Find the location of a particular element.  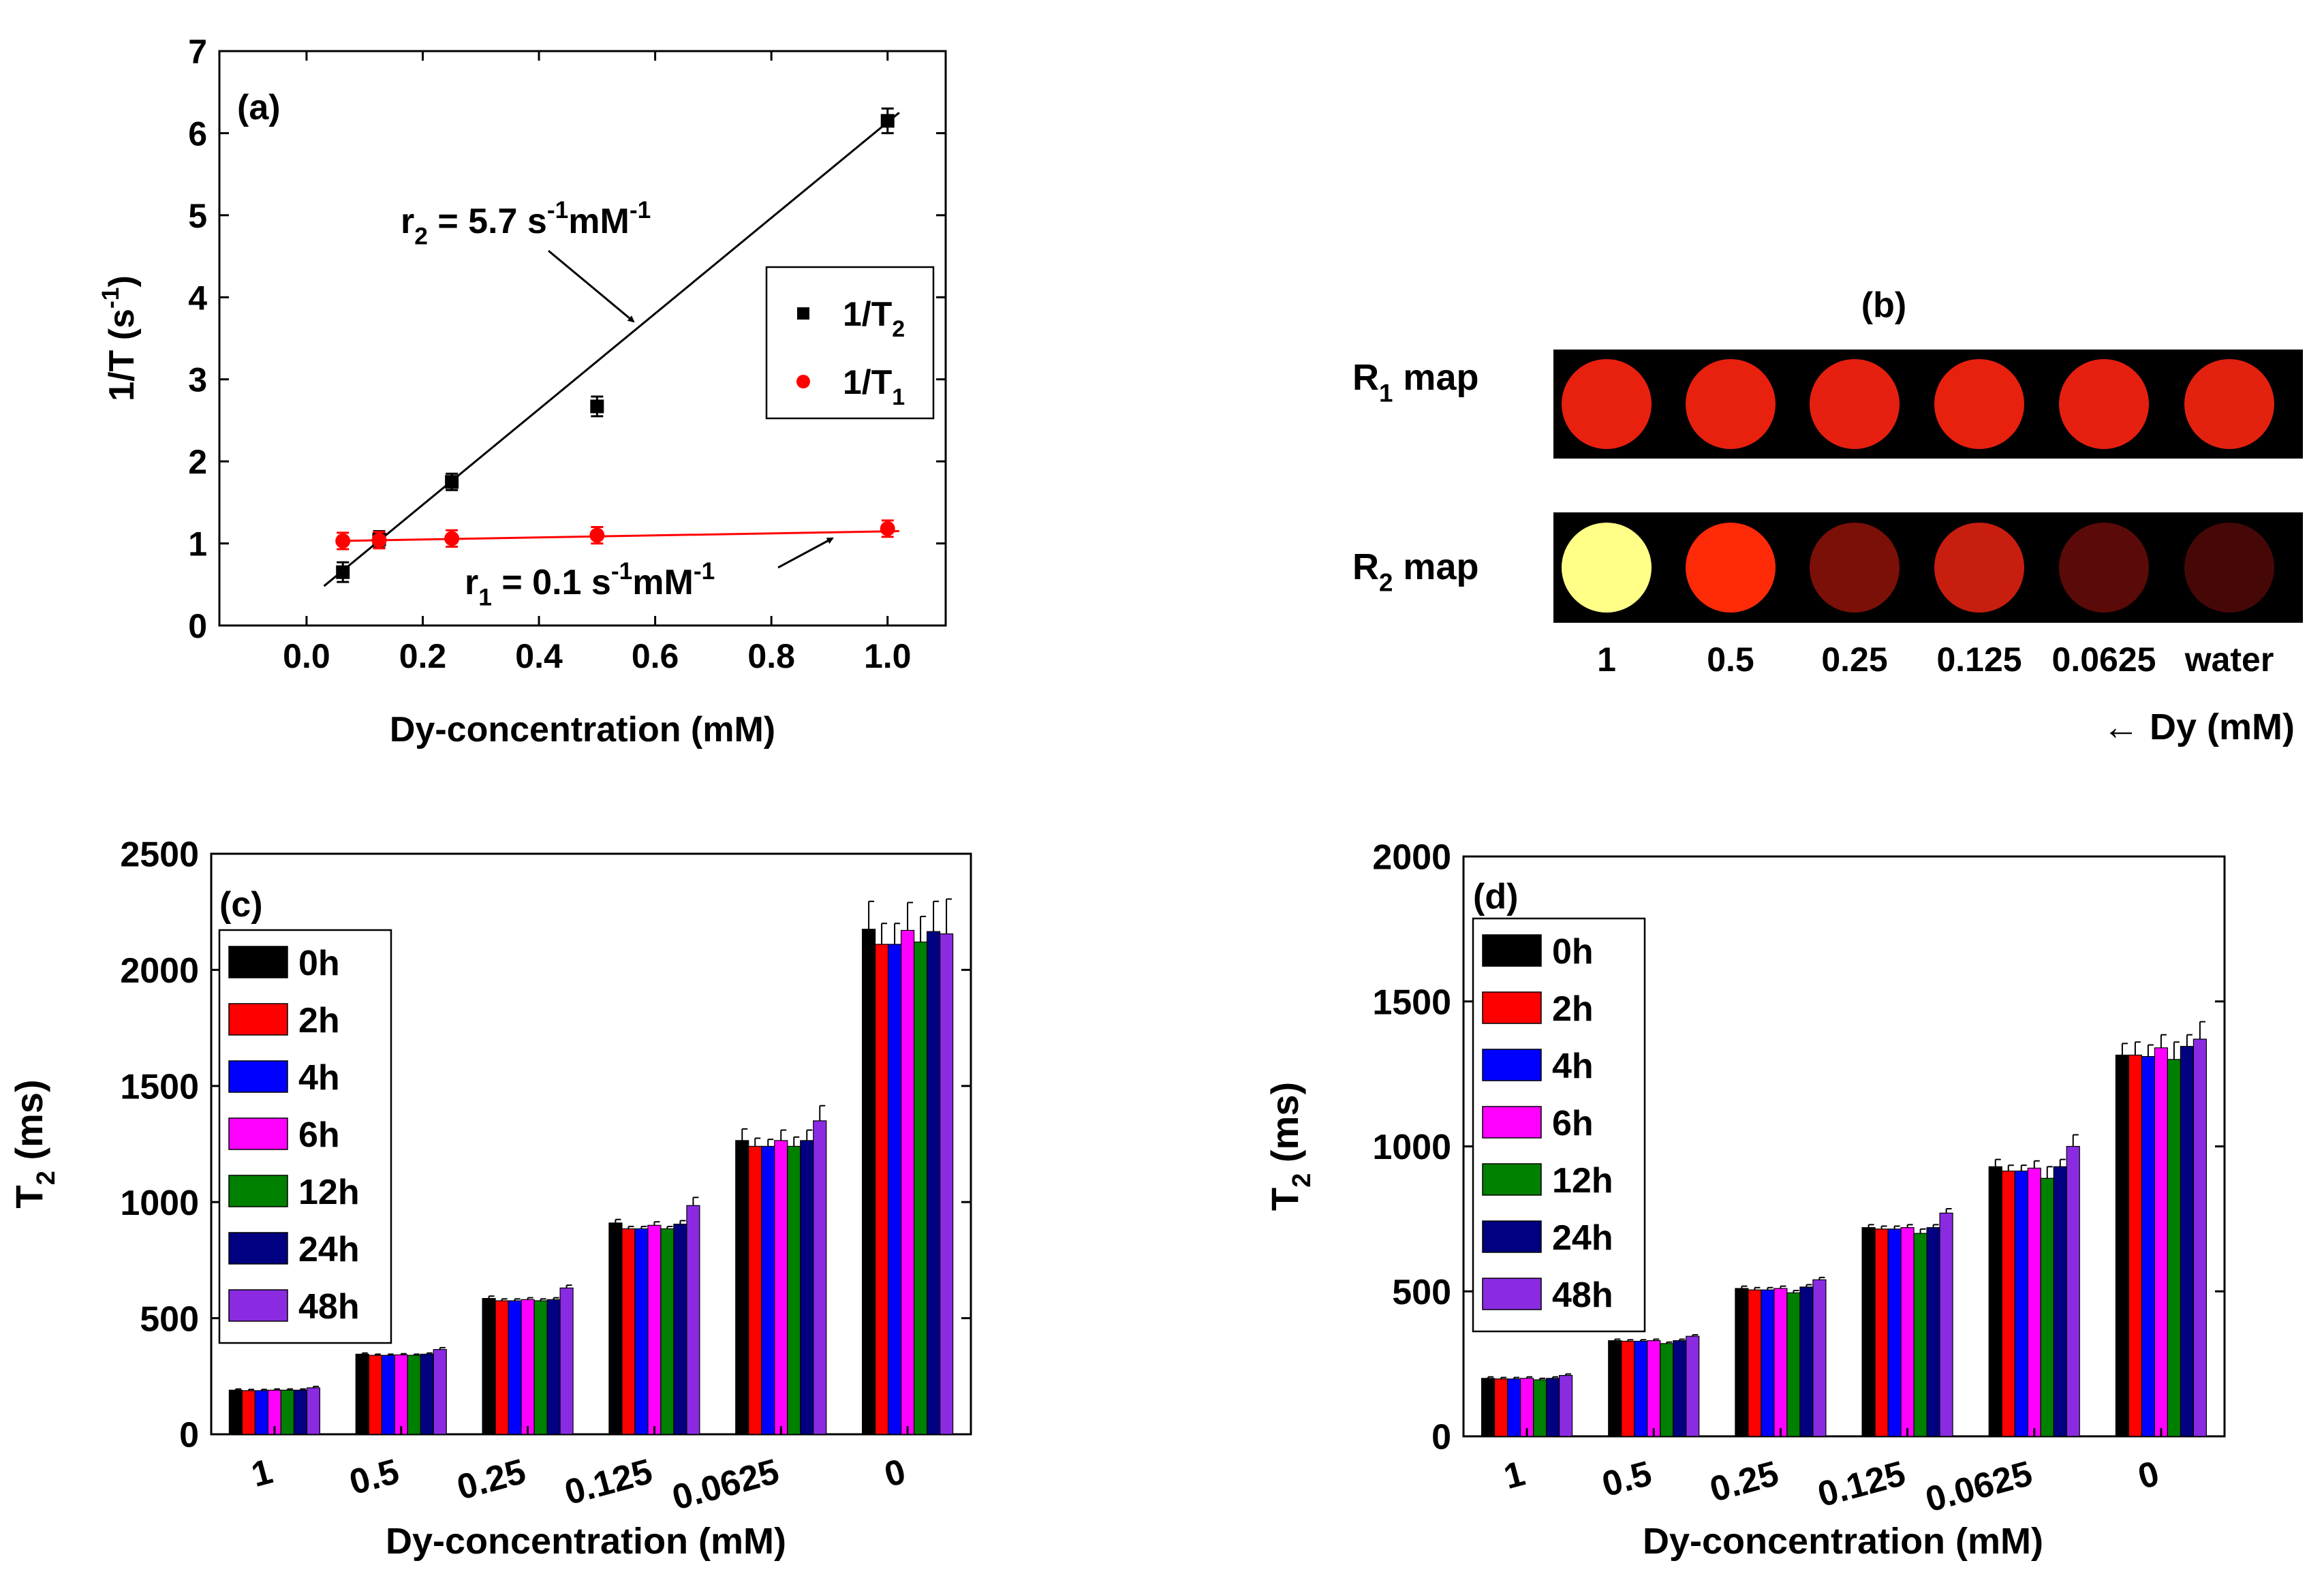

a-arrow-r2 is located at coordinates (591, 286).